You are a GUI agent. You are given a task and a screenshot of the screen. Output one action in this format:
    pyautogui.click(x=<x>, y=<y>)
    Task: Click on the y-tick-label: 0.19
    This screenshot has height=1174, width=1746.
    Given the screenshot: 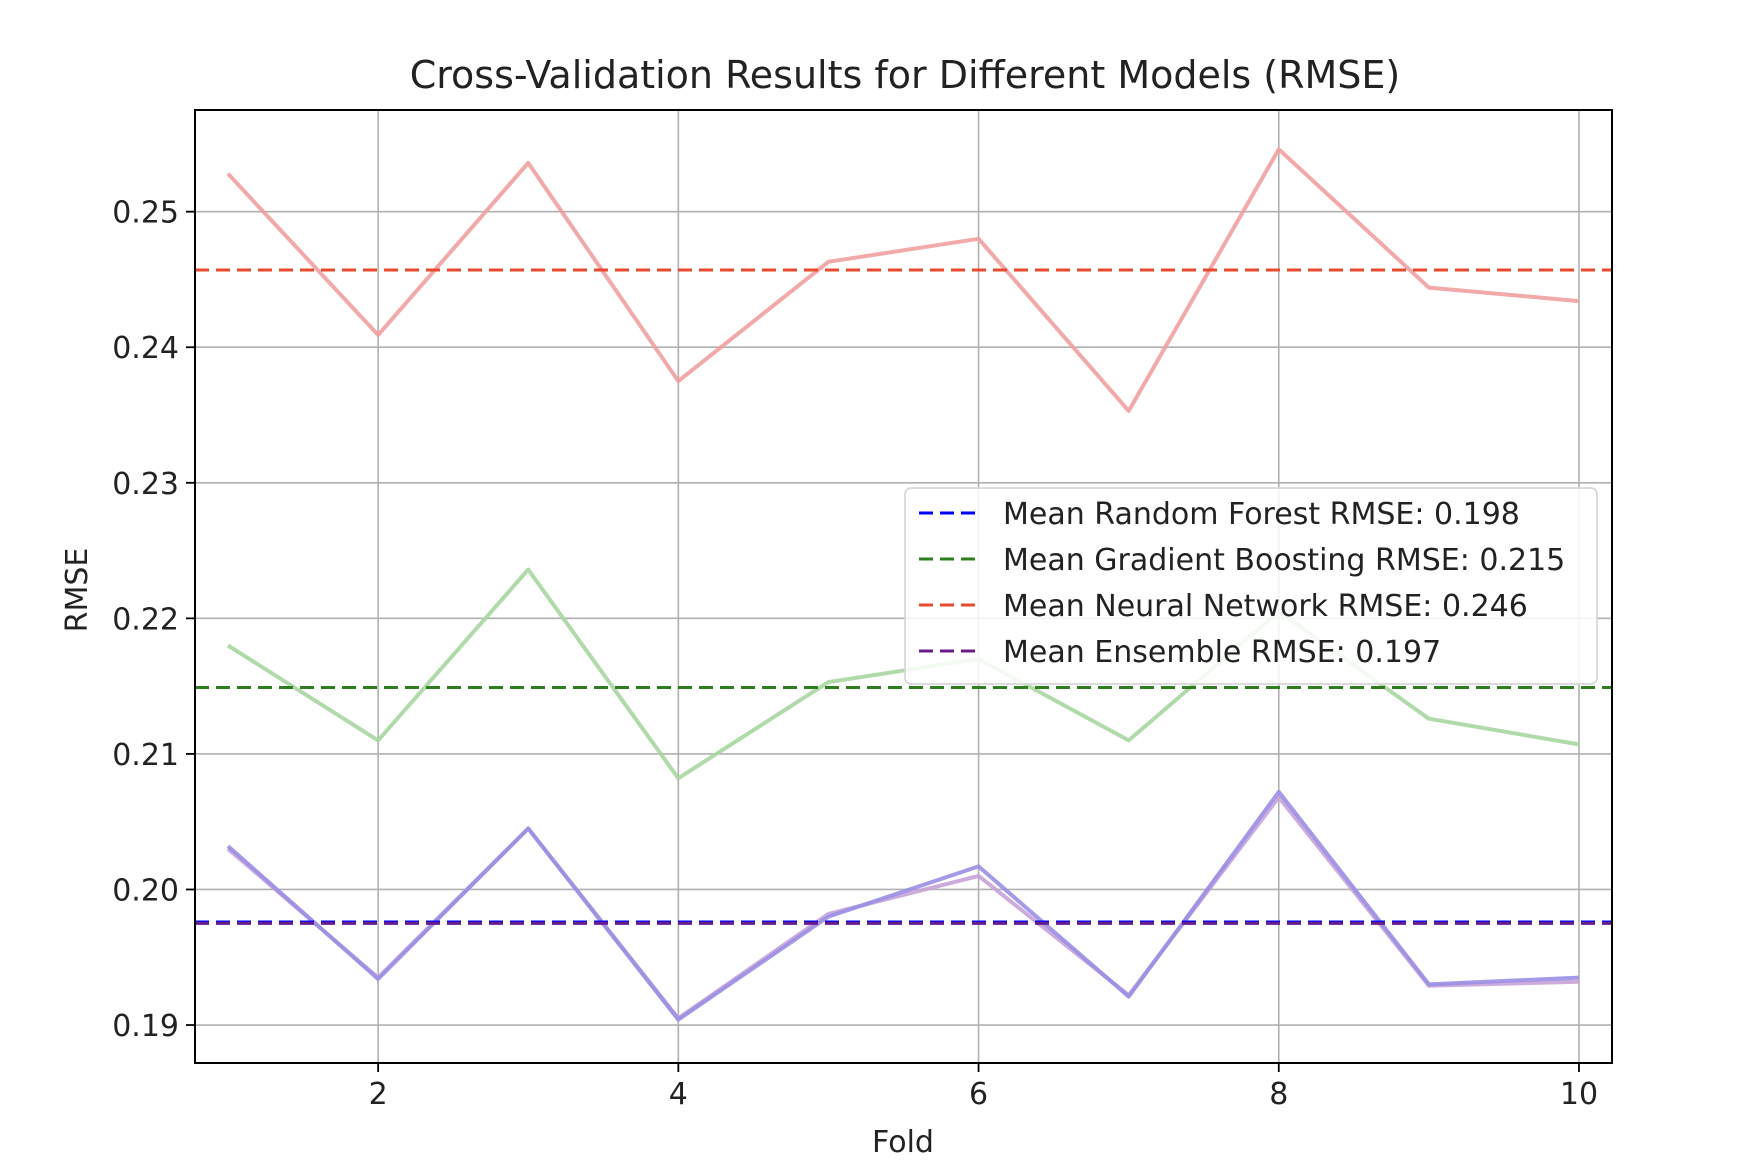 What is the action you would take?
    pyautogui.click(x=145, y=1026)
    